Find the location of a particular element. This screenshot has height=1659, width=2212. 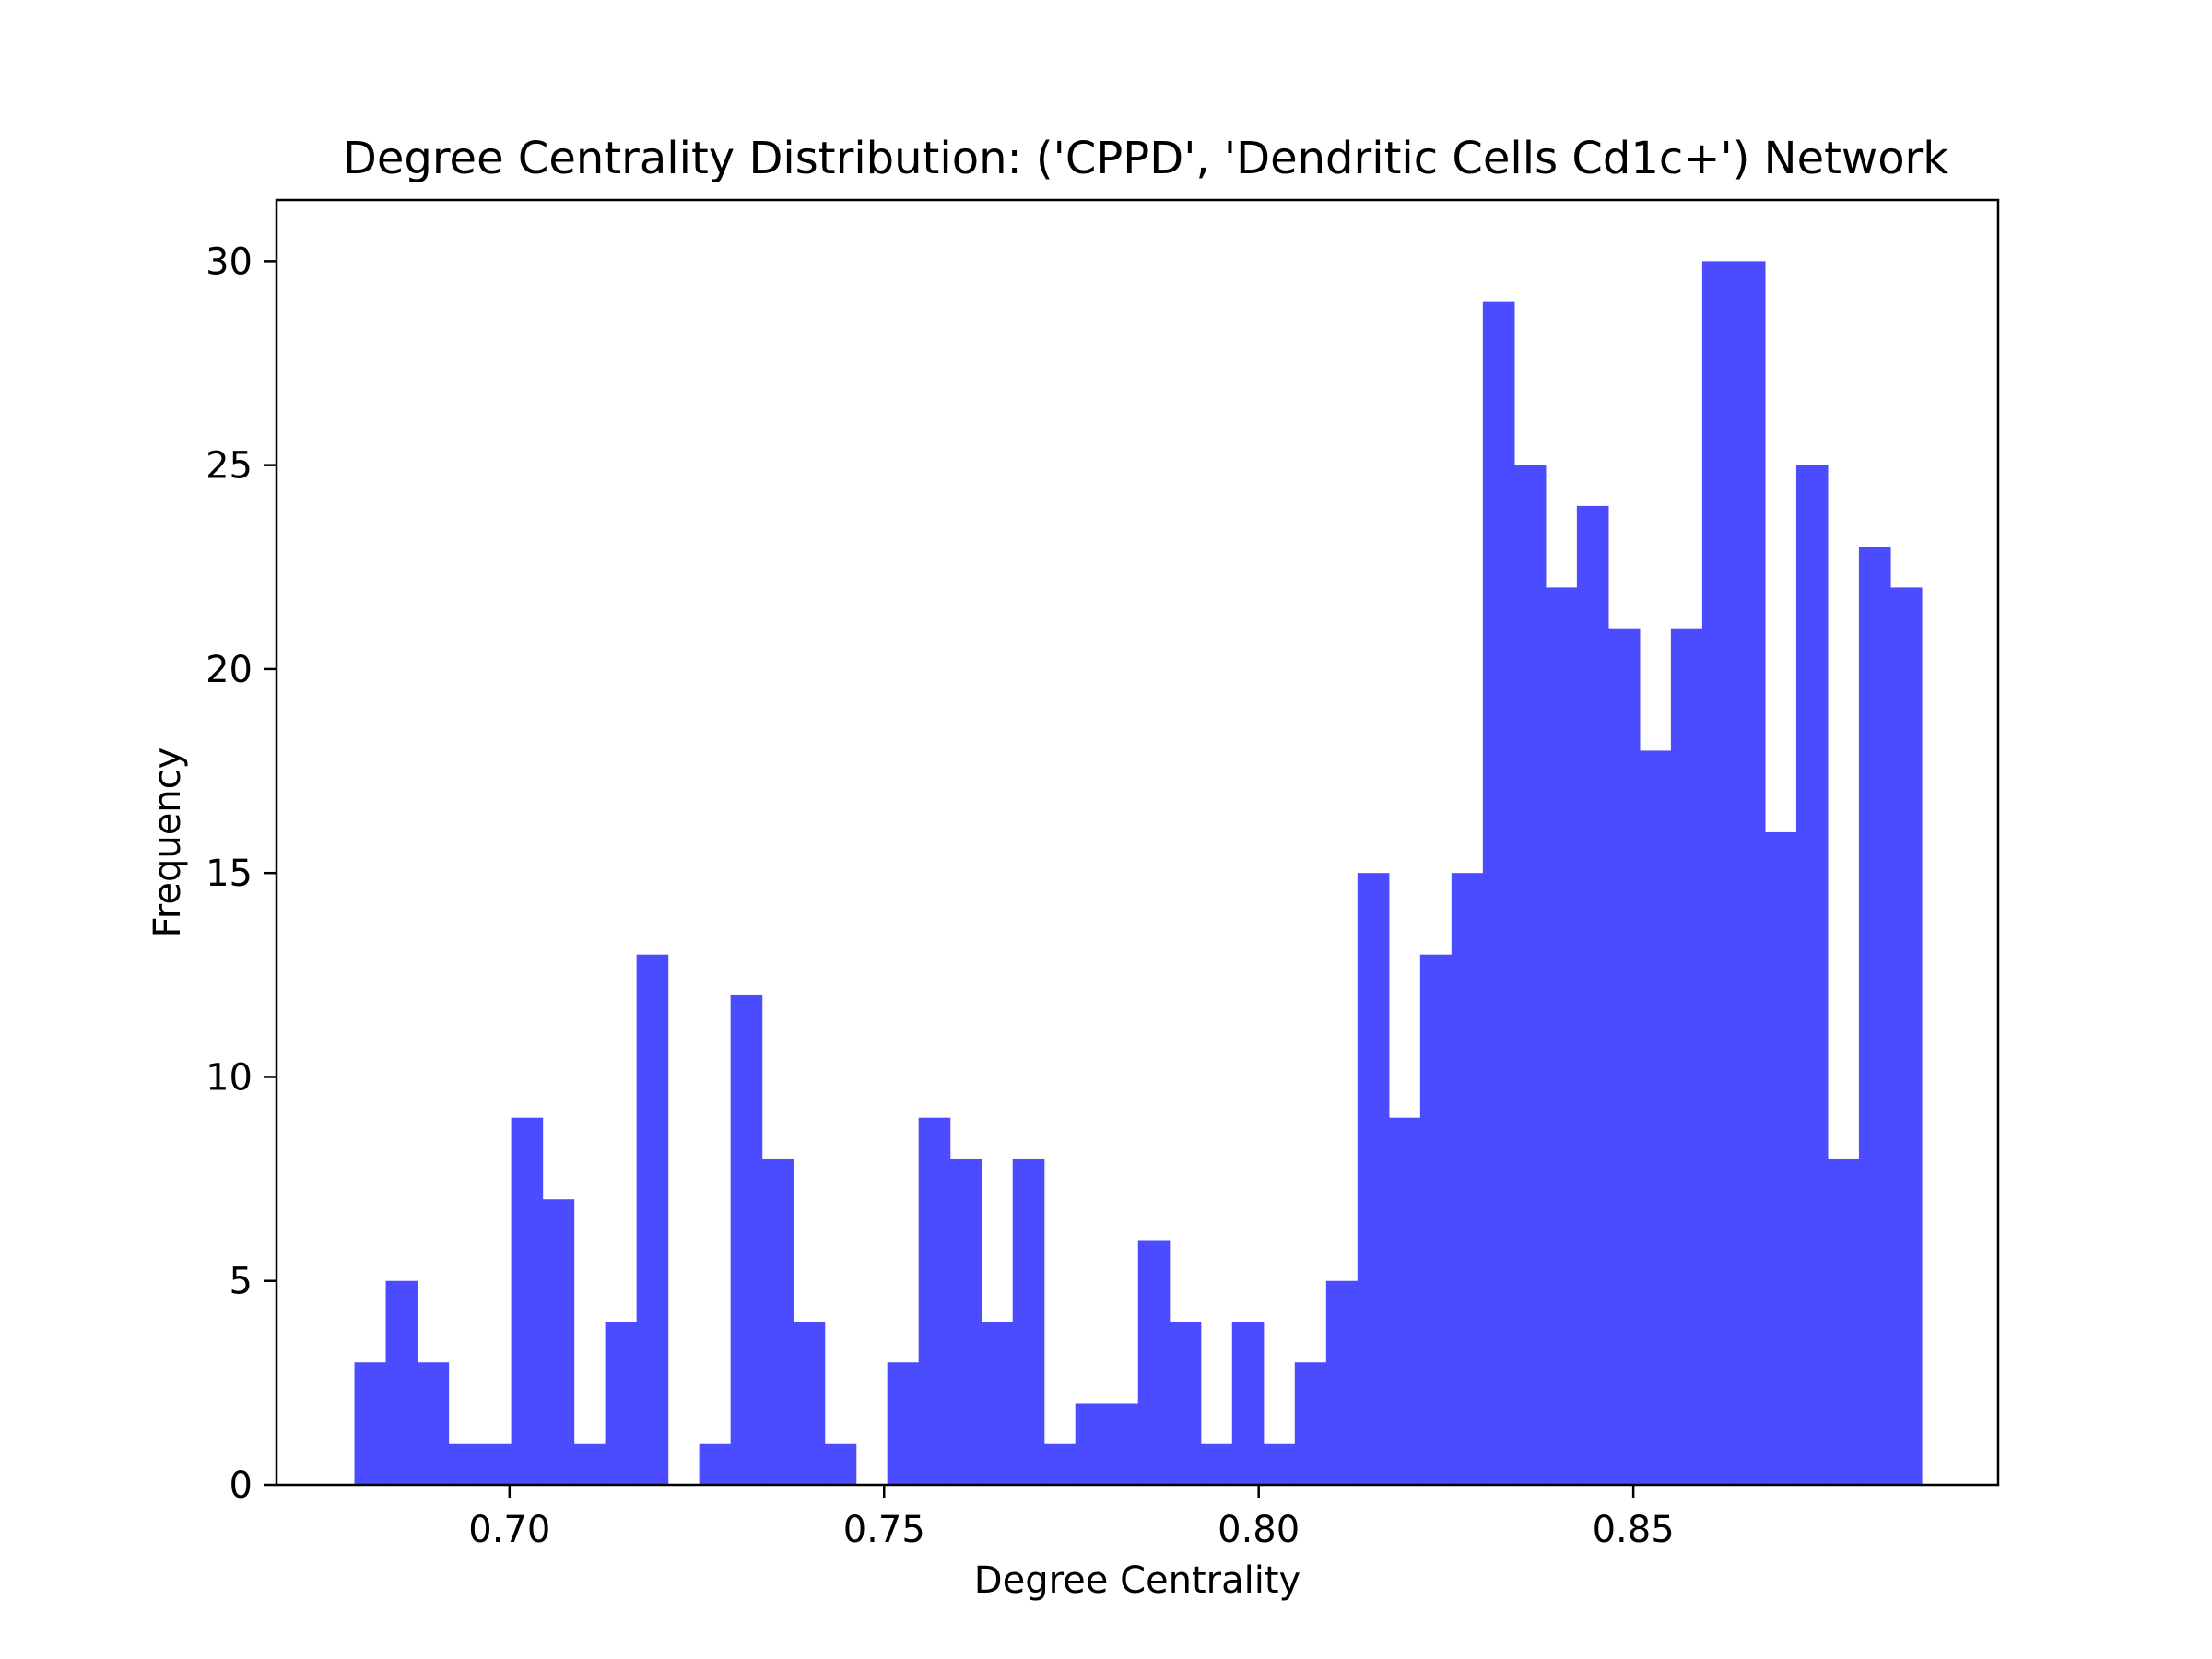

x-axis-label: Degree Centrality is located at coordinates (1137, 1580).